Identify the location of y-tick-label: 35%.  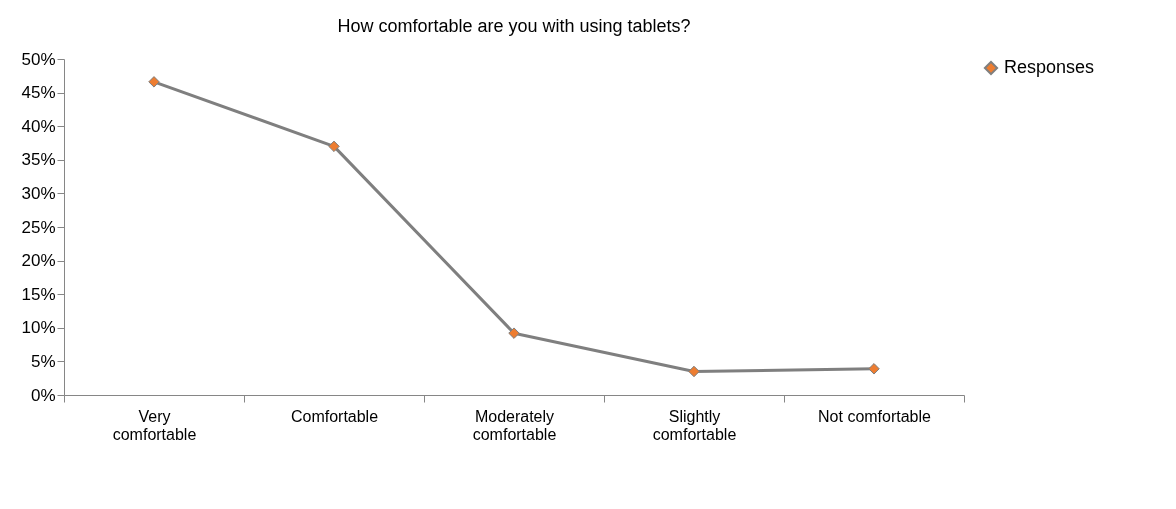
(38, 160).